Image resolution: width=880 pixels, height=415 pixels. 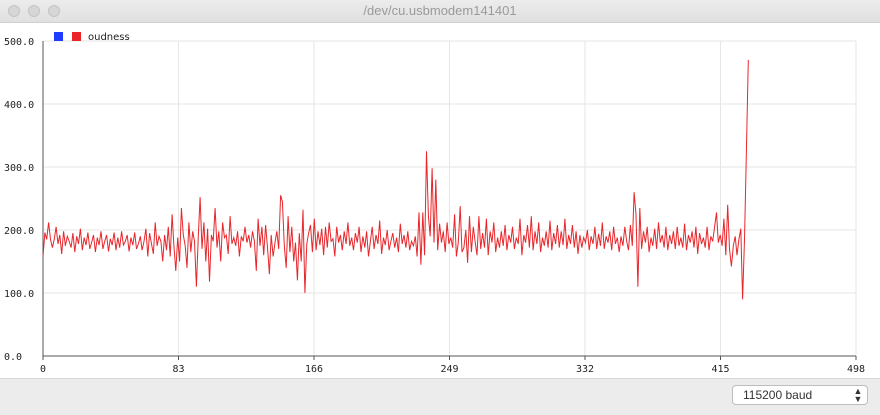 What do you see at coordinates (856, 369) in the screenshot?
I see `x-tick-label: 498` at bounding box center [856, 369].